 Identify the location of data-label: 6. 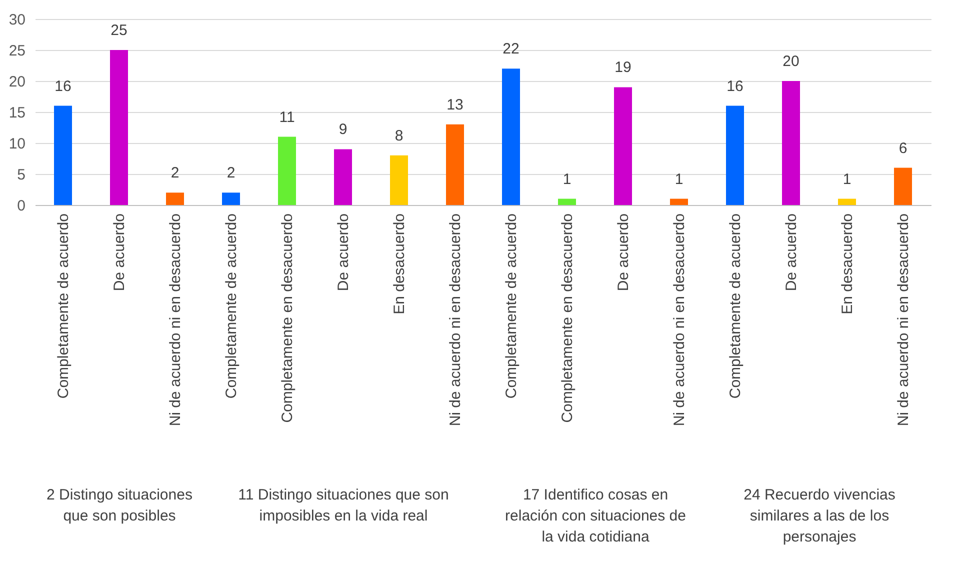
(903, 148).